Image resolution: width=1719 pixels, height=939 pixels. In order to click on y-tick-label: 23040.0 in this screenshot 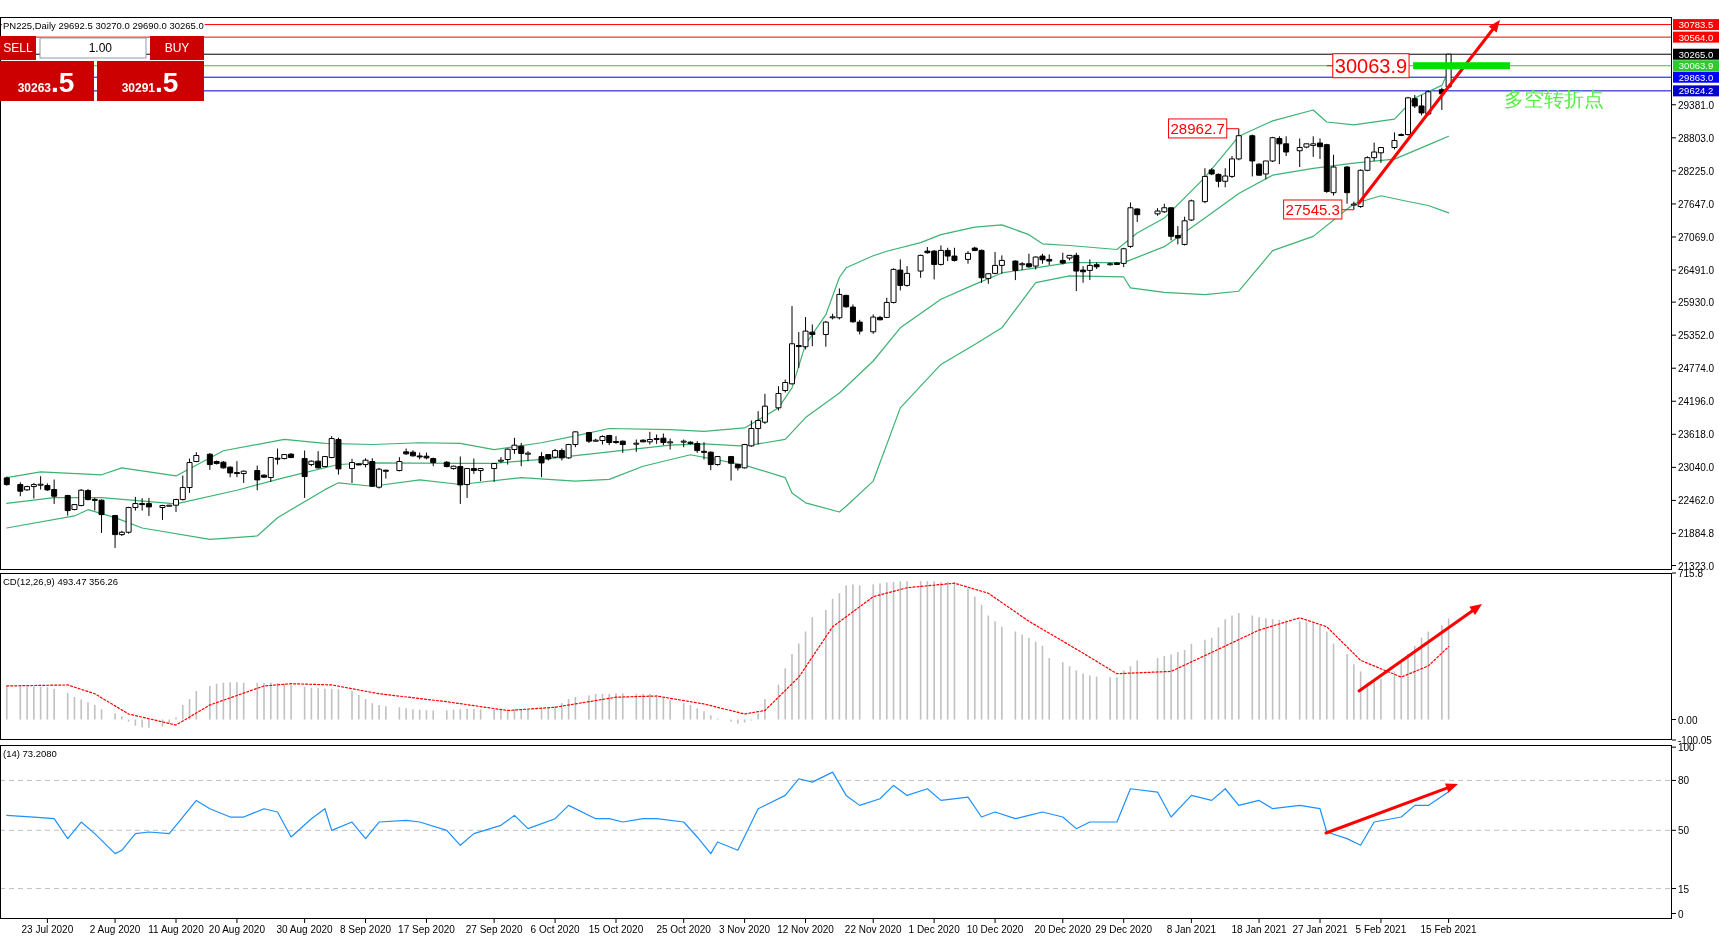, I will do `click(1696, 468)`.